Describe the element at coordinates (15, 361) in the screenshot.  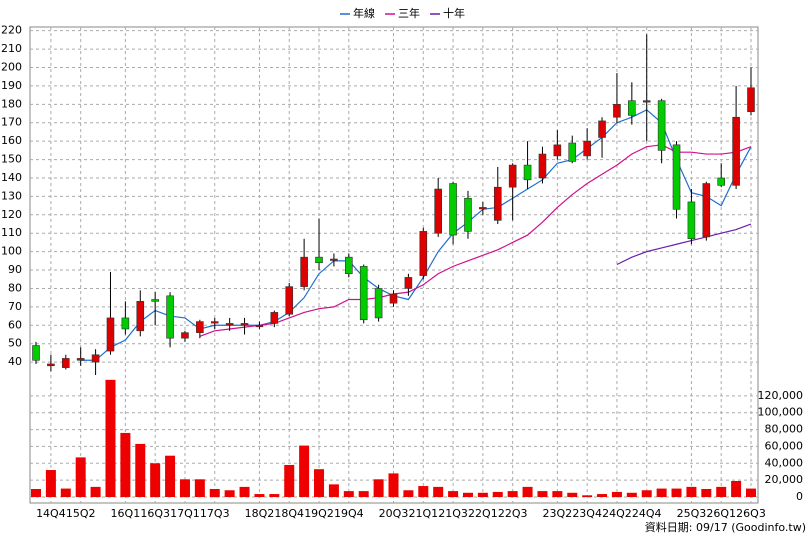
I see `y-tick-label: 40` at that location.